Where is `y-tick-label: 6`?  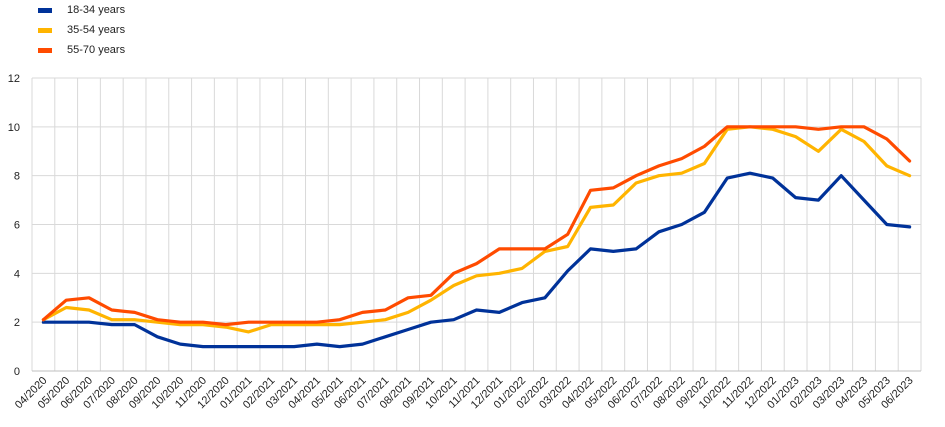 y-tick-label: 6 is located at coordinates (17, 226).